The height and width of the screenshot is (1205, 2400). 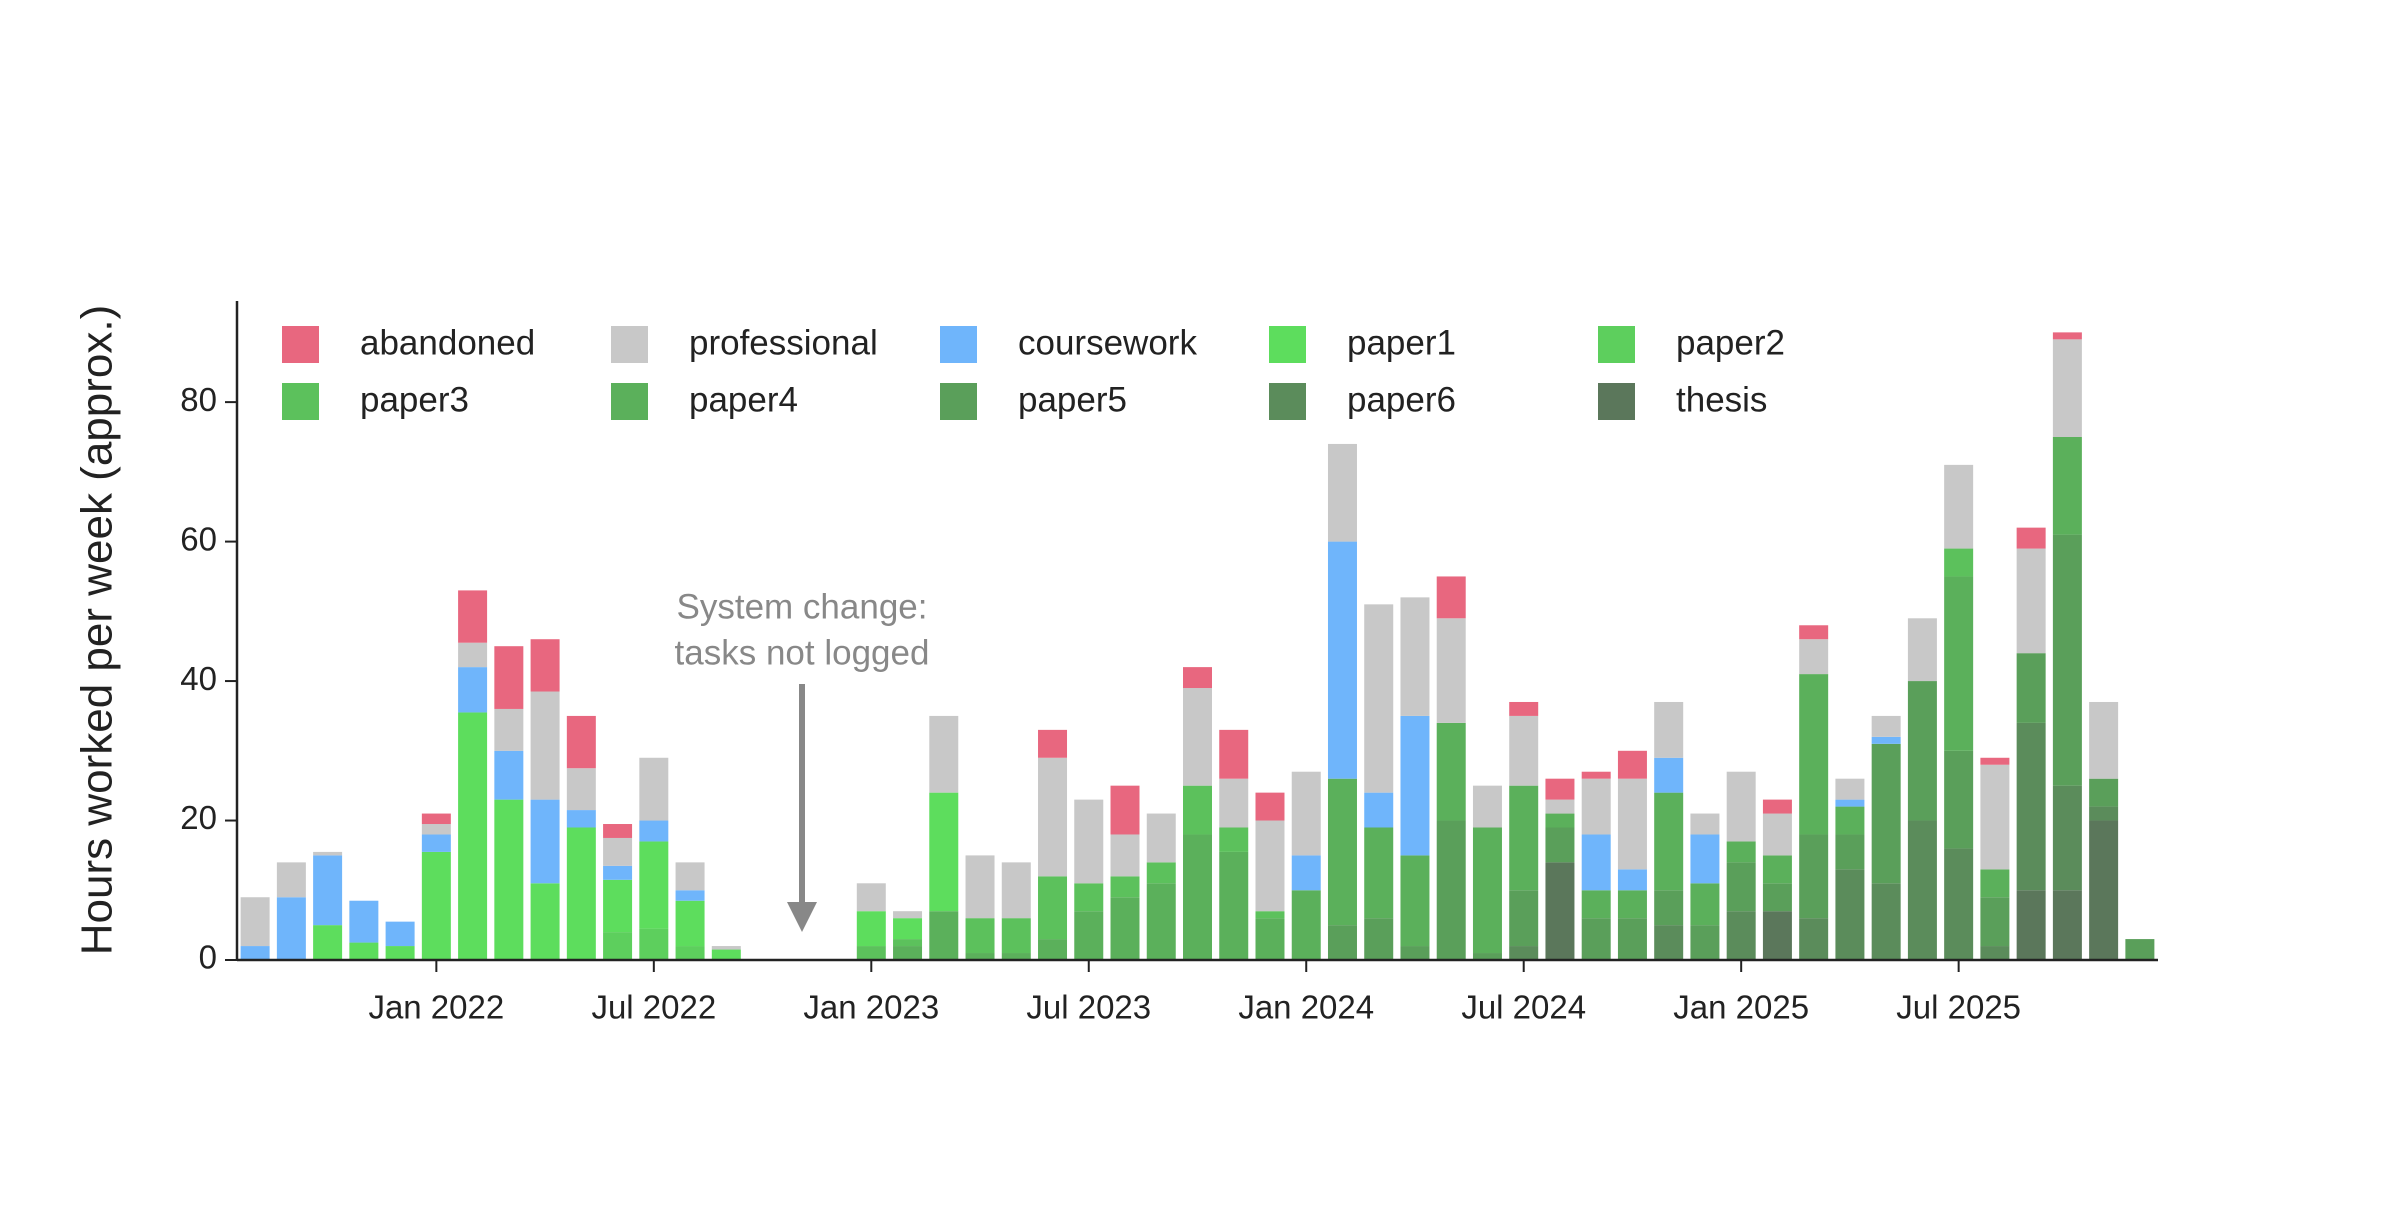 I want to click on y-tick-label: 60, so click(x=198, y=538).